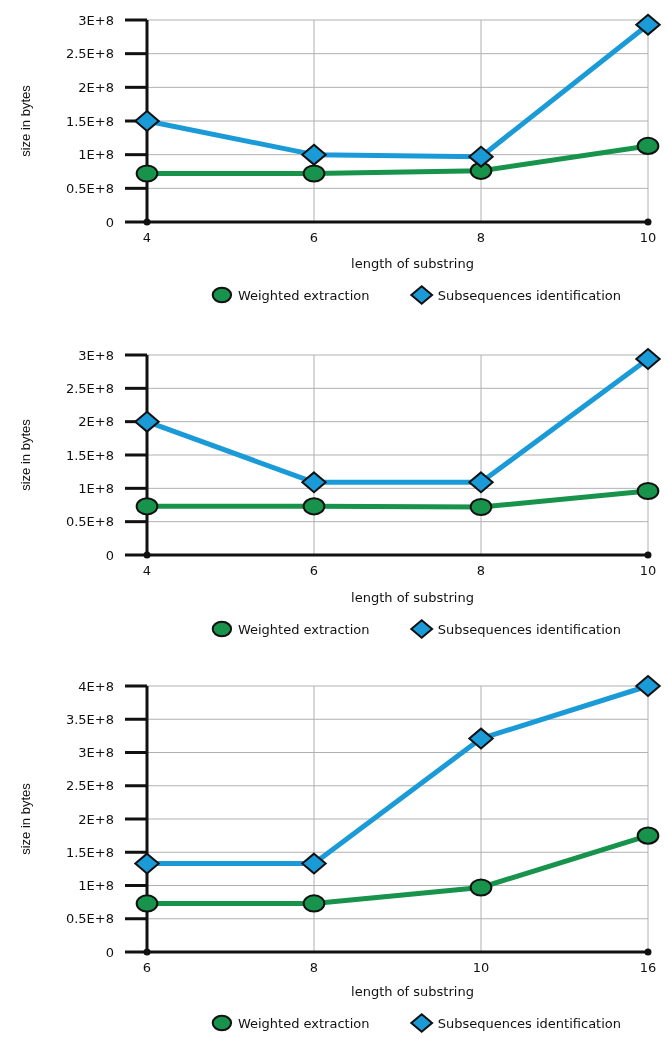 This screenshot has width=667, height=1039. What do you see at coordinates (96, 686) in the screenshot?
I see `y-tick-label: 4E+8` at bounding box center [96, 686].